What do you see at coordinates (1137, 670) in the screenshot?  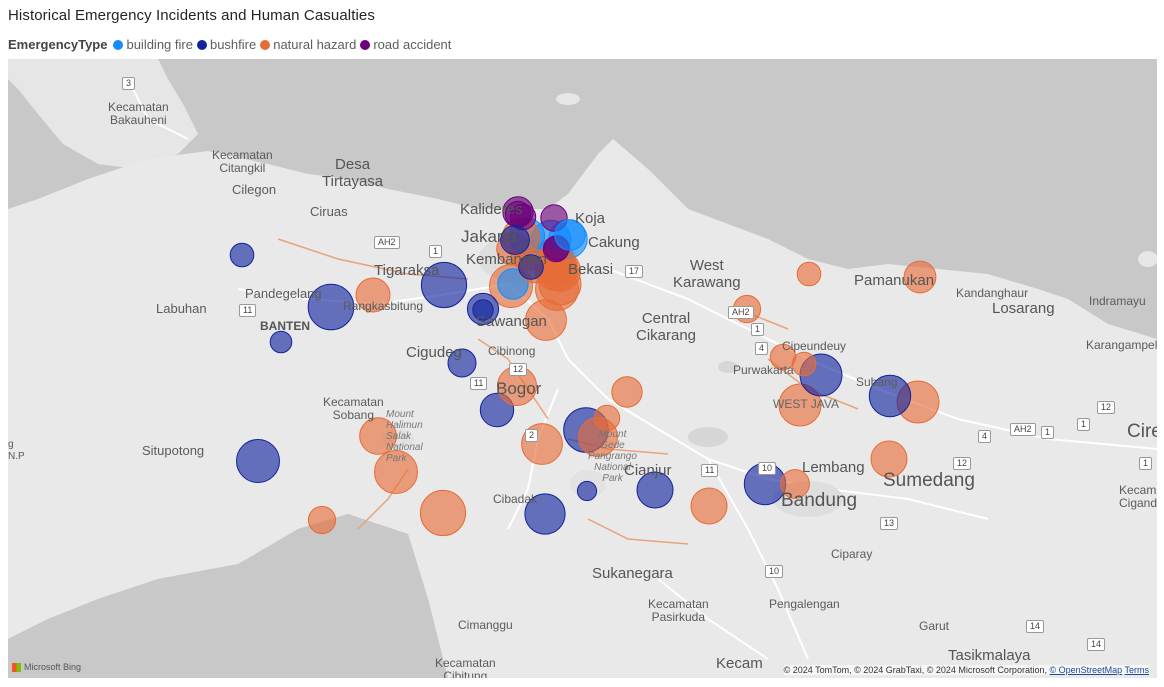 I see `terms-link: Terms` at bounding box center [1137, 670].